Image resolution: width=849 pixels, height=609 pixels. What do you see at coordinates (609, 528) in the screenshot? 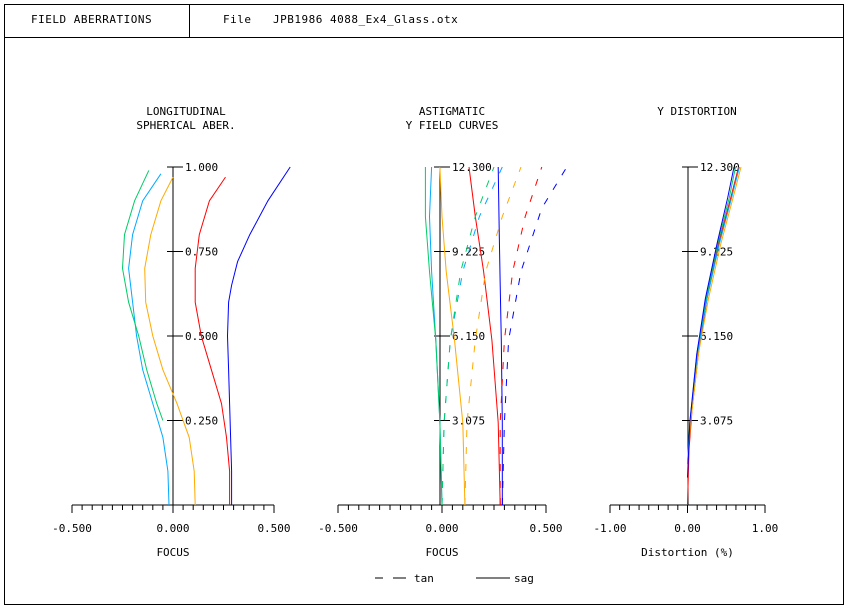
I see `x-tick-label: -1.00` at bounding box center [609, 528].